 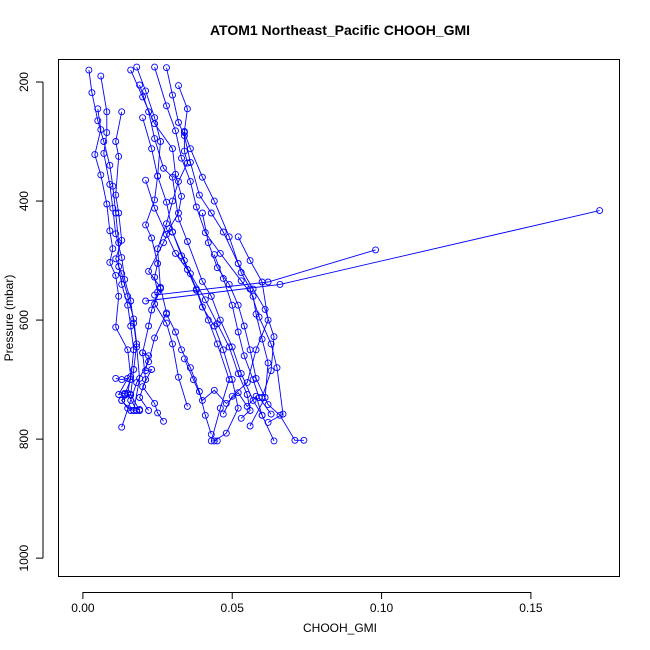 What do you see at coordinates (24, 439) in the screenshot?
I see `y-tick-label: 800` at bounding box center [24, 439].